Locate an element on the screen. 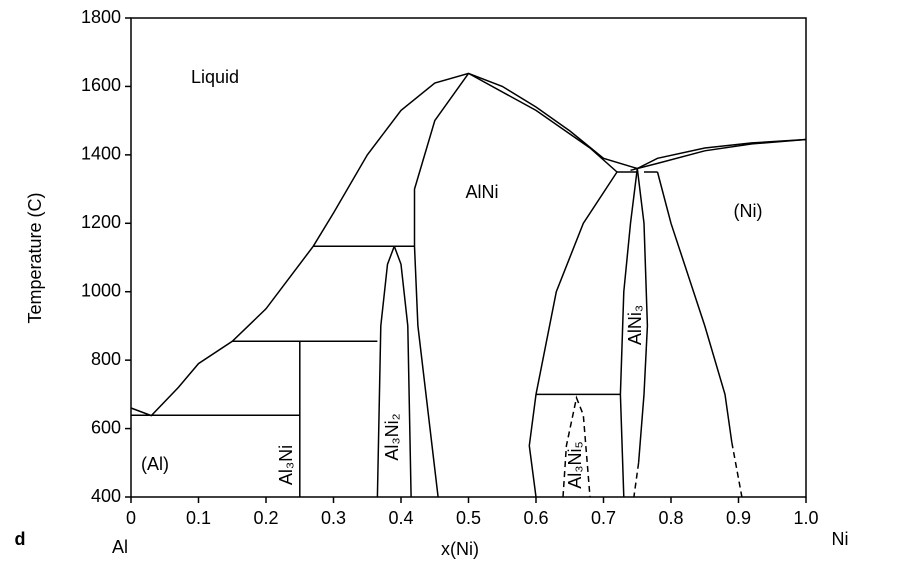 This screenshot has width=897, height=588. annotation: (Al) is located at coordinates (155, 464).